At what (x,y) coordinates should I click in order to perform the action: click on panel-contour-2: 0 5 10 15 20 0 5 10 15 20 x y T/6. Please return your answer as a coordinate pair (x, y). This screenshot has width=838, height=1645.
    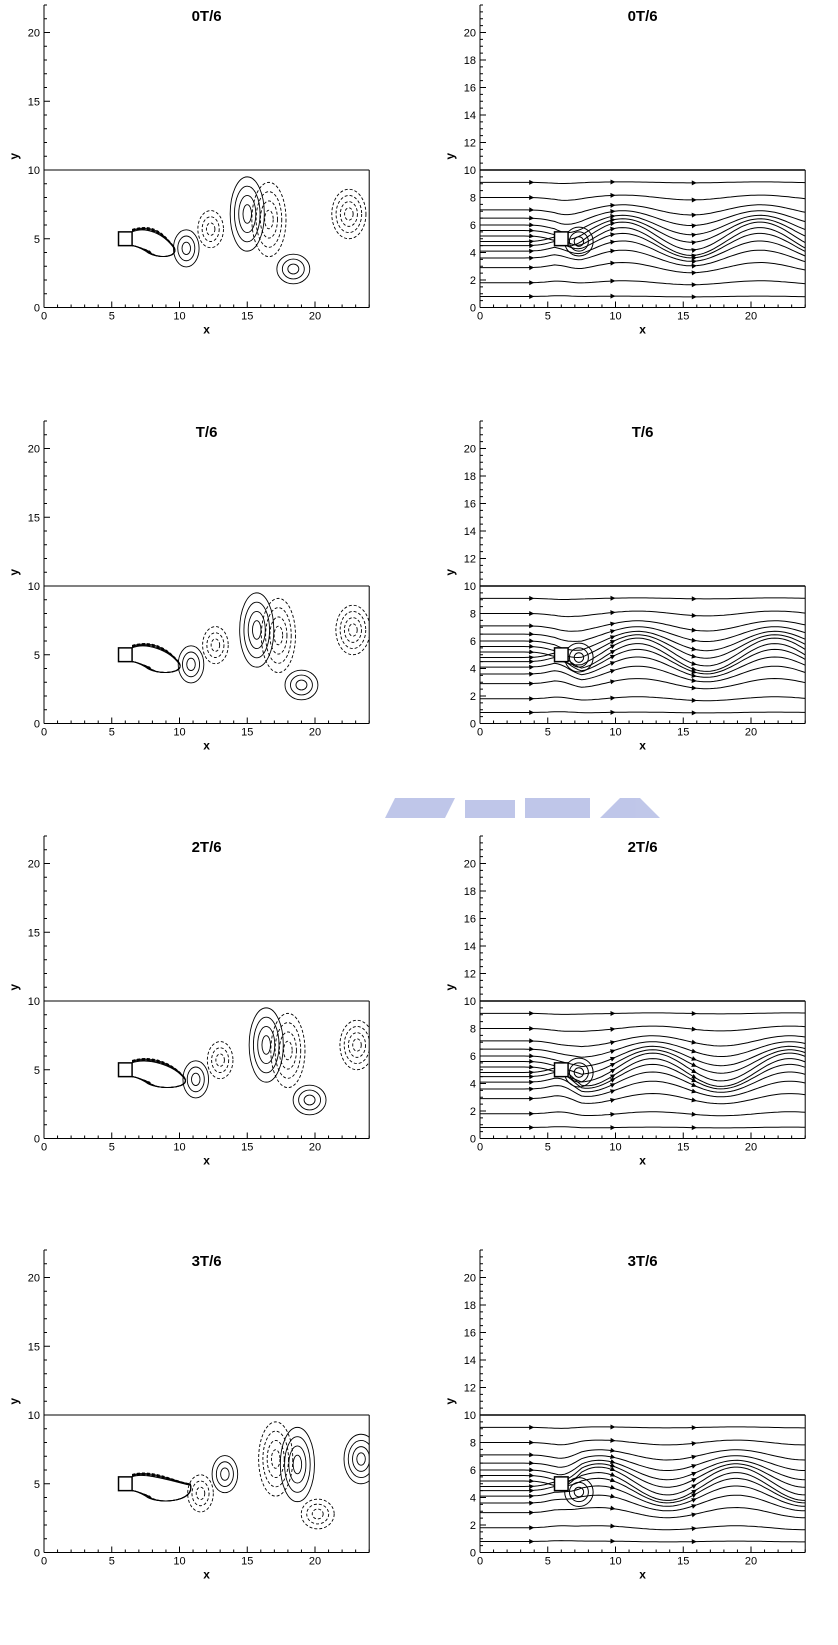
    Looking at the image, I should click on (188, 586).